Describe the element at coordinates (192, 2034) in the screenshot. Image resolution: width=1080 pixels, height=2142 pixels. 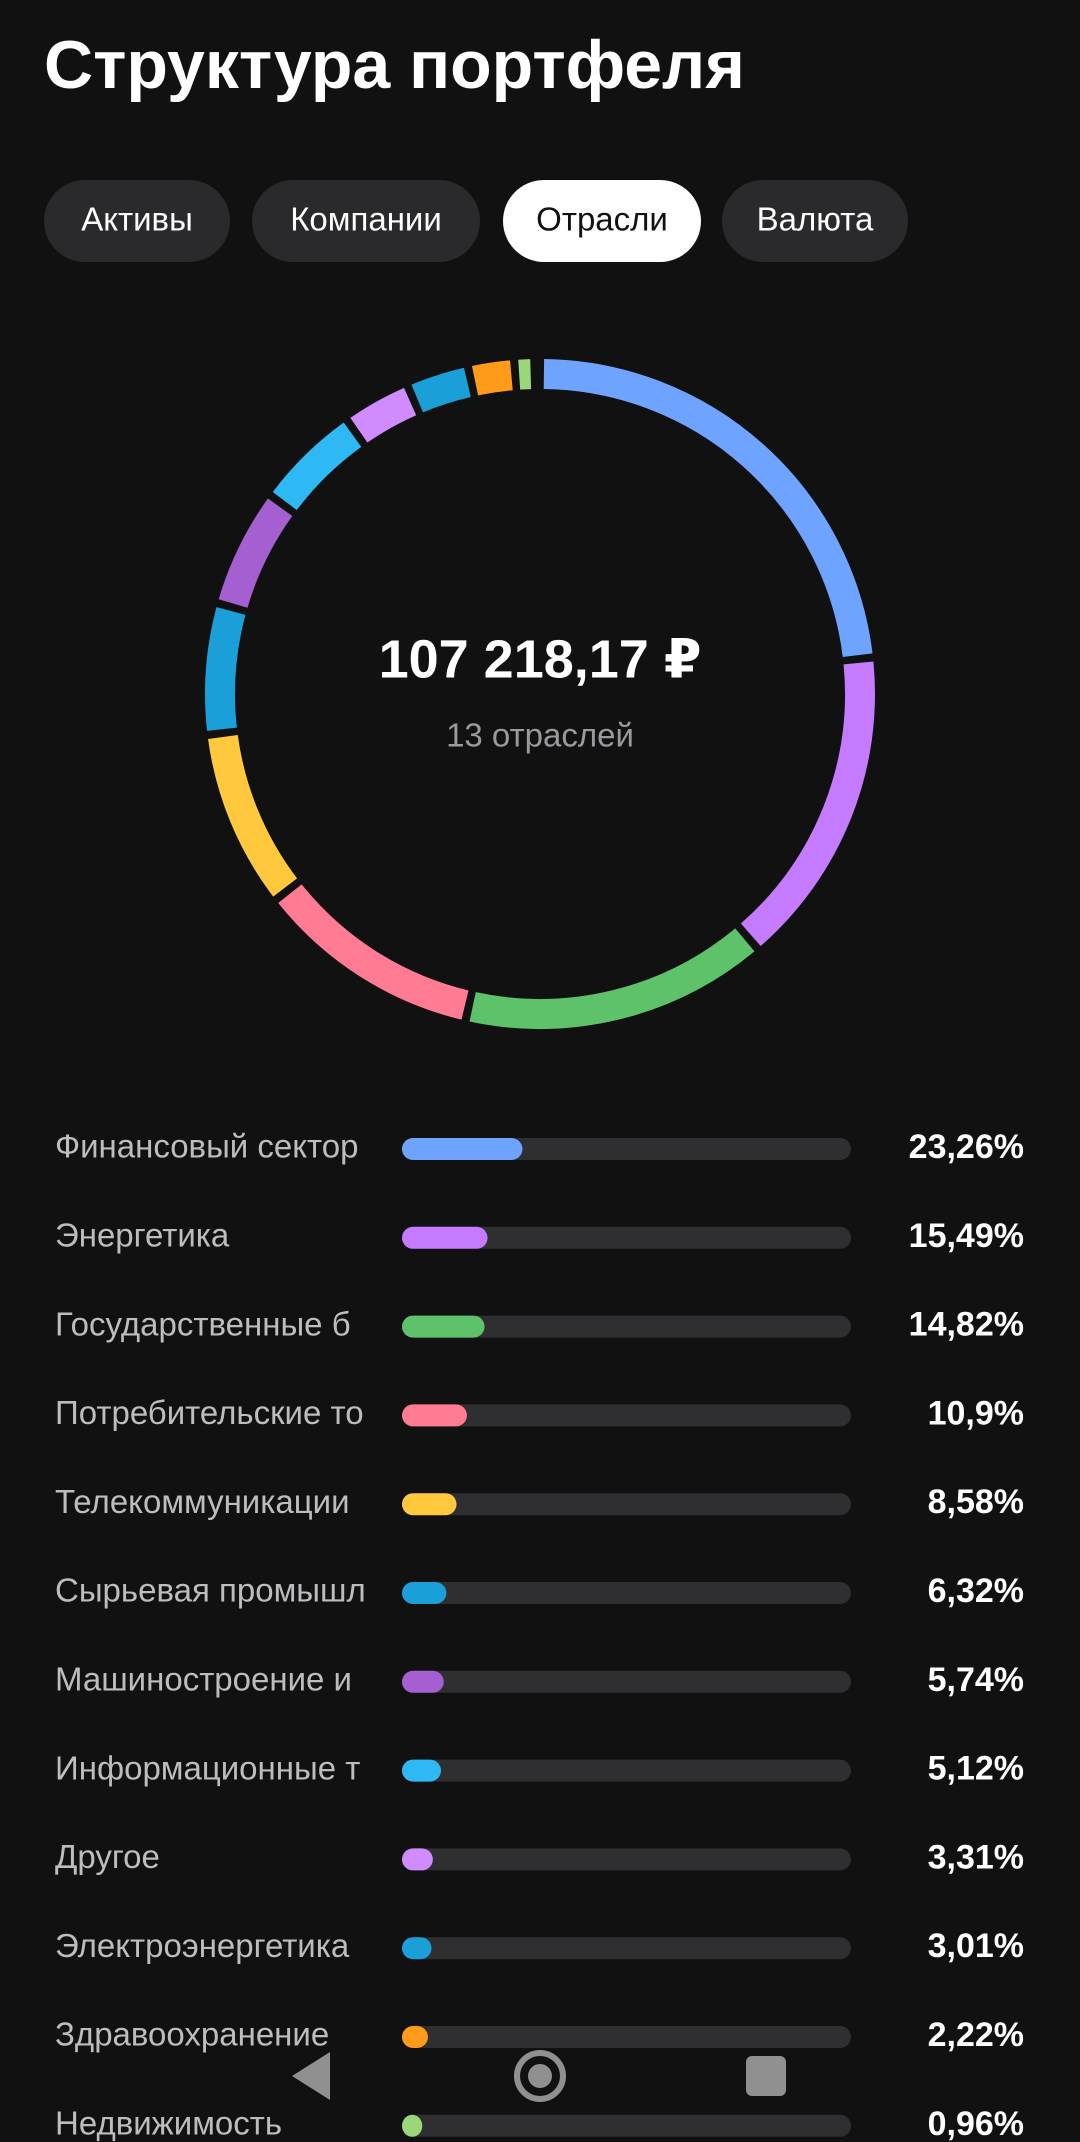
I see `sector-name: Здравоохранение` at that location.